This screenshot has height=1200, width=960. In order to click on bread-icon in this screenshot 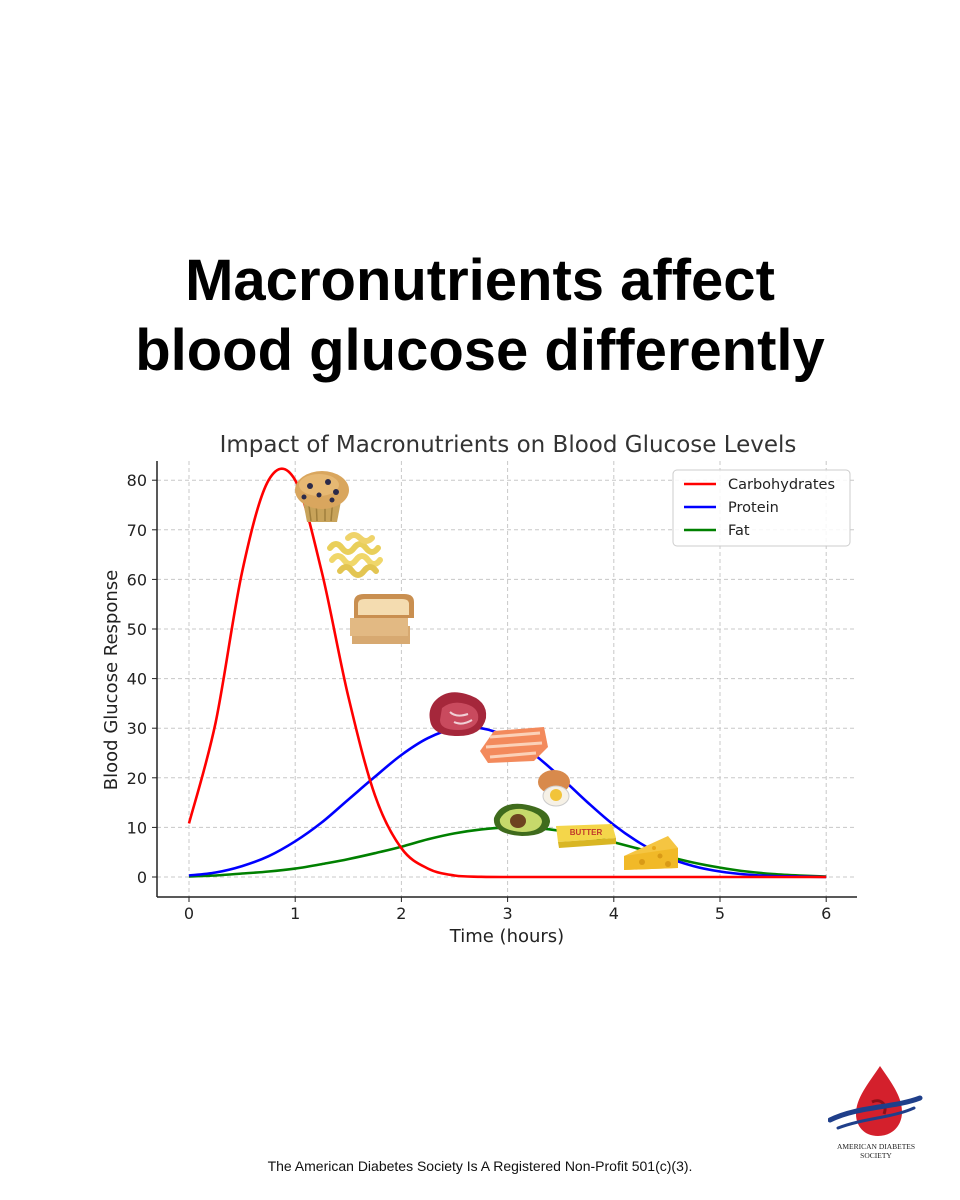, I will do `click(382, 619)`.